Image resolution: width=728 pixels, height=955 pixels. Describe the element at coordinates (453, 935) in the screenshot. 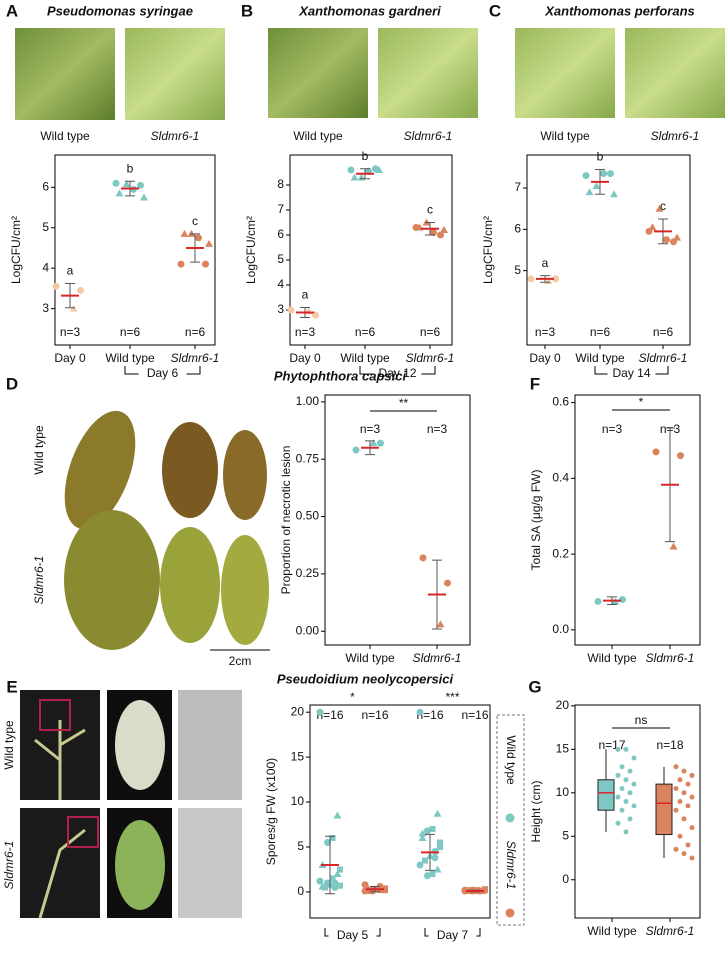

I see `bracket-label: Day 7` at that location.